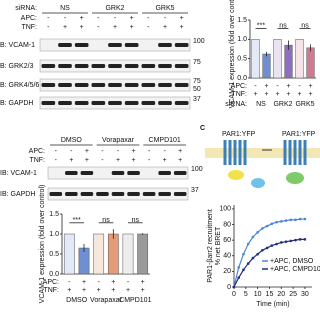  What do you see at coordinates (17, 45) in the screenshot?
I see `blot-label: B: VCAM-1` at bounding box center [17, 45].